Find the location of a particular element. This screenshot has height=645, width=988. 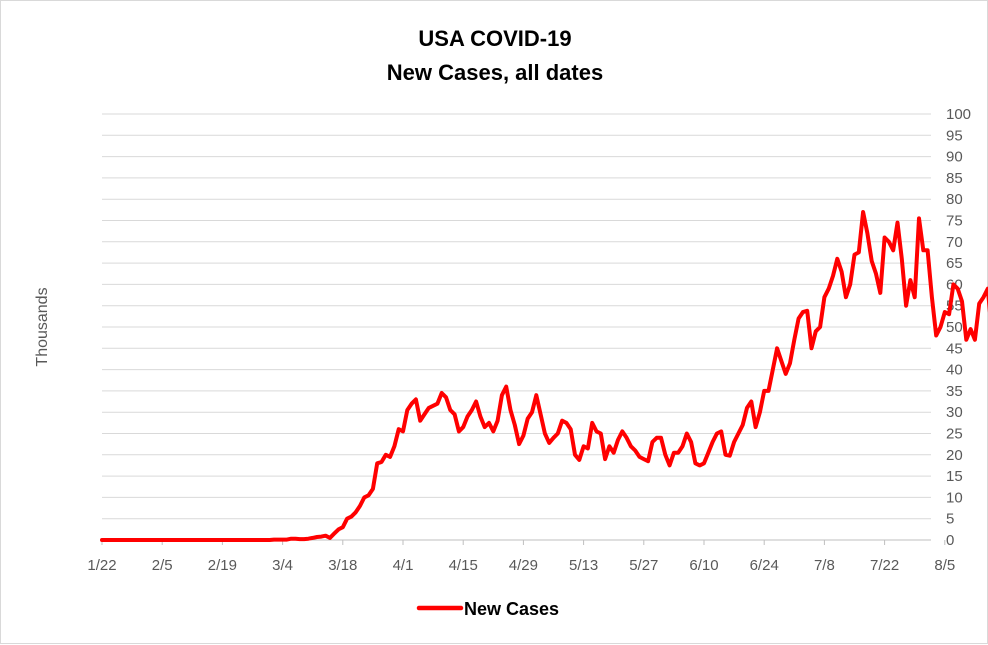

y-tick-label: 30 is located at coordinates (954, 412).